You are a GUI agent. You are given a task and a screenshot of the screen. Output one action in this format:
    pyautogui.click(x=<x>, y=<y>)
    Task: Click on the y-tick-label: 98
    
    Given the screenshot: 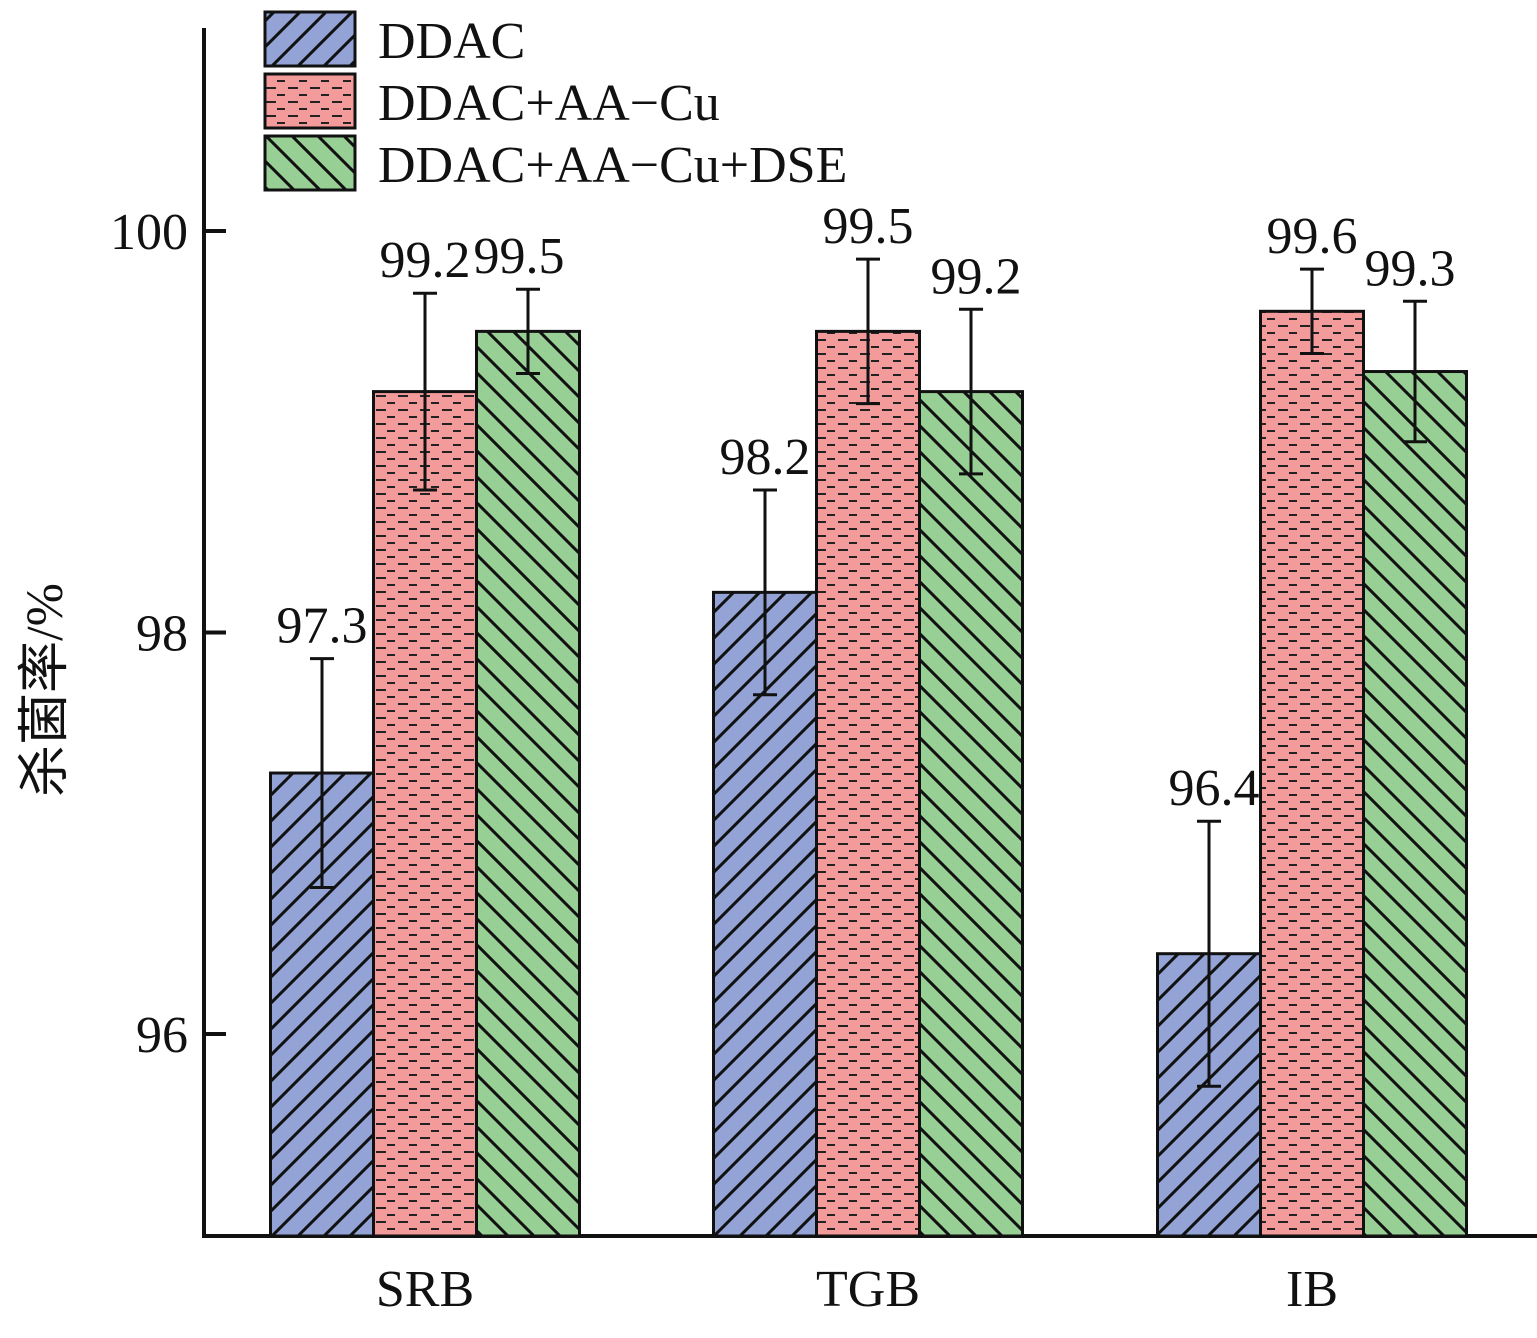 What is the action you would take?
    pyautogui.click(x=162, y=634)
    